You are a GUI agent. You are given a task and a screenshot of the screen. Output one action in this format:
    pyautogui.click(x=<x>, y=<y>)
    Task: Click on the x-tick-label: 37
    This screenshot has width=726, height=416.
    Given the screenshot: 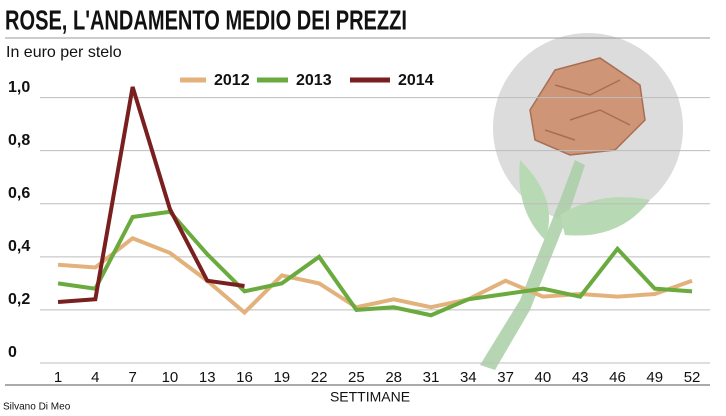 What is the action you would take?
    pyautogui.click(x=505, y=377)
    